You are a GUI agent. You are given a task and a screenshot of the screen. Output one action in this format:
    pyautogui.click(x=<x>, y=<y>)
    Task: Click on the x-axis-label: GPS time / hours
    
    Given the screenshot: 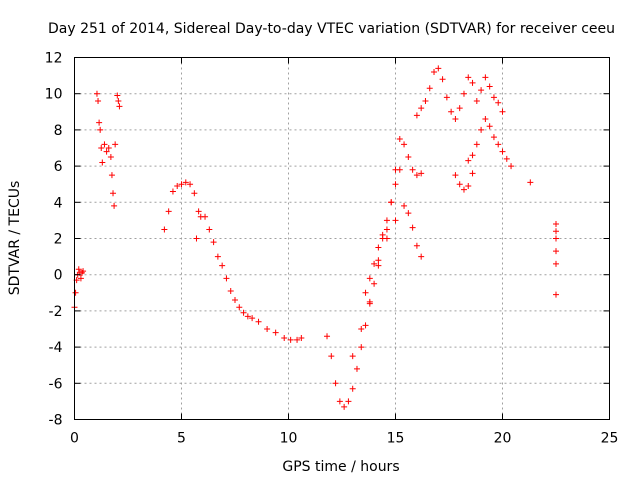 What is the action you would take?
    pyautogui.click(x=340, y=467)
    